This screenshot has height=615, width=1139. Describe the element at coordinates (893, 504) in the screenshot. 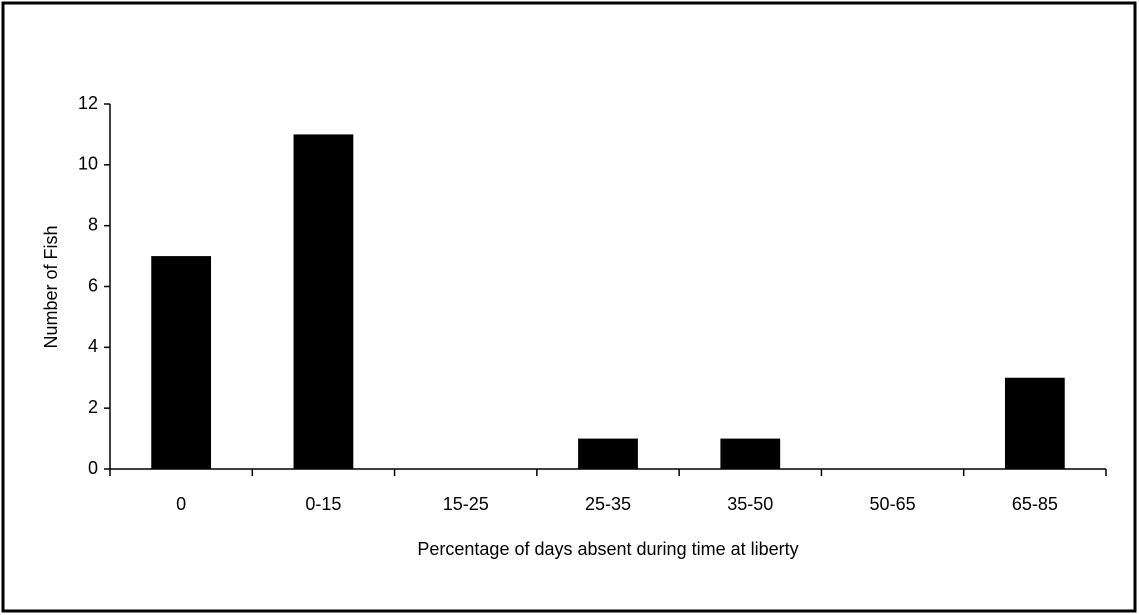

I see `x-tick-label: 50-65` at that location.